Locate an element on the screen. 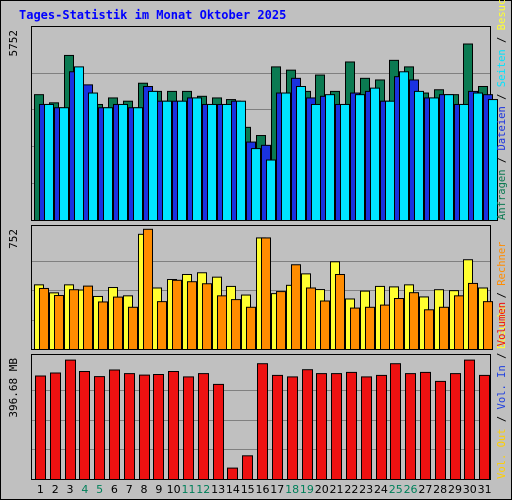 The width and height of the screenshot is (512, 500). x-tick-label-day-31: 31 is located at coordinates (485, 489).